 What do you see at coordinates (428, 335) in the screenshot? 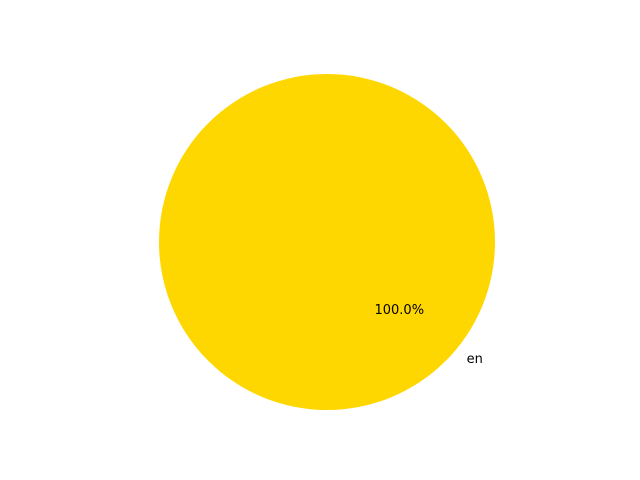
I see `pie-labels: 100.0% en` at bounding box center [428, 335].